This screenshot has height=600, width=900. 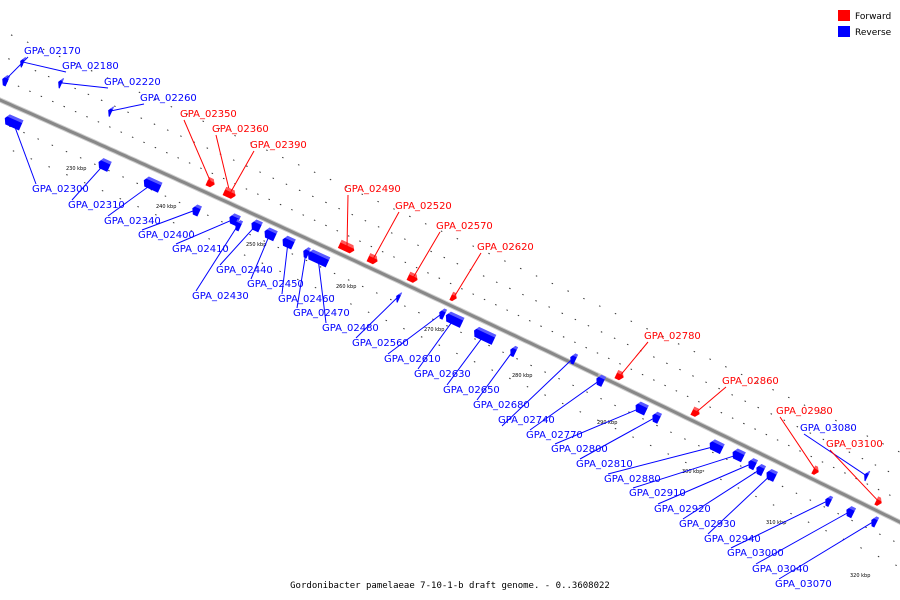 I want to click on legend-swatch-reverse, so click(x=844, y=31).